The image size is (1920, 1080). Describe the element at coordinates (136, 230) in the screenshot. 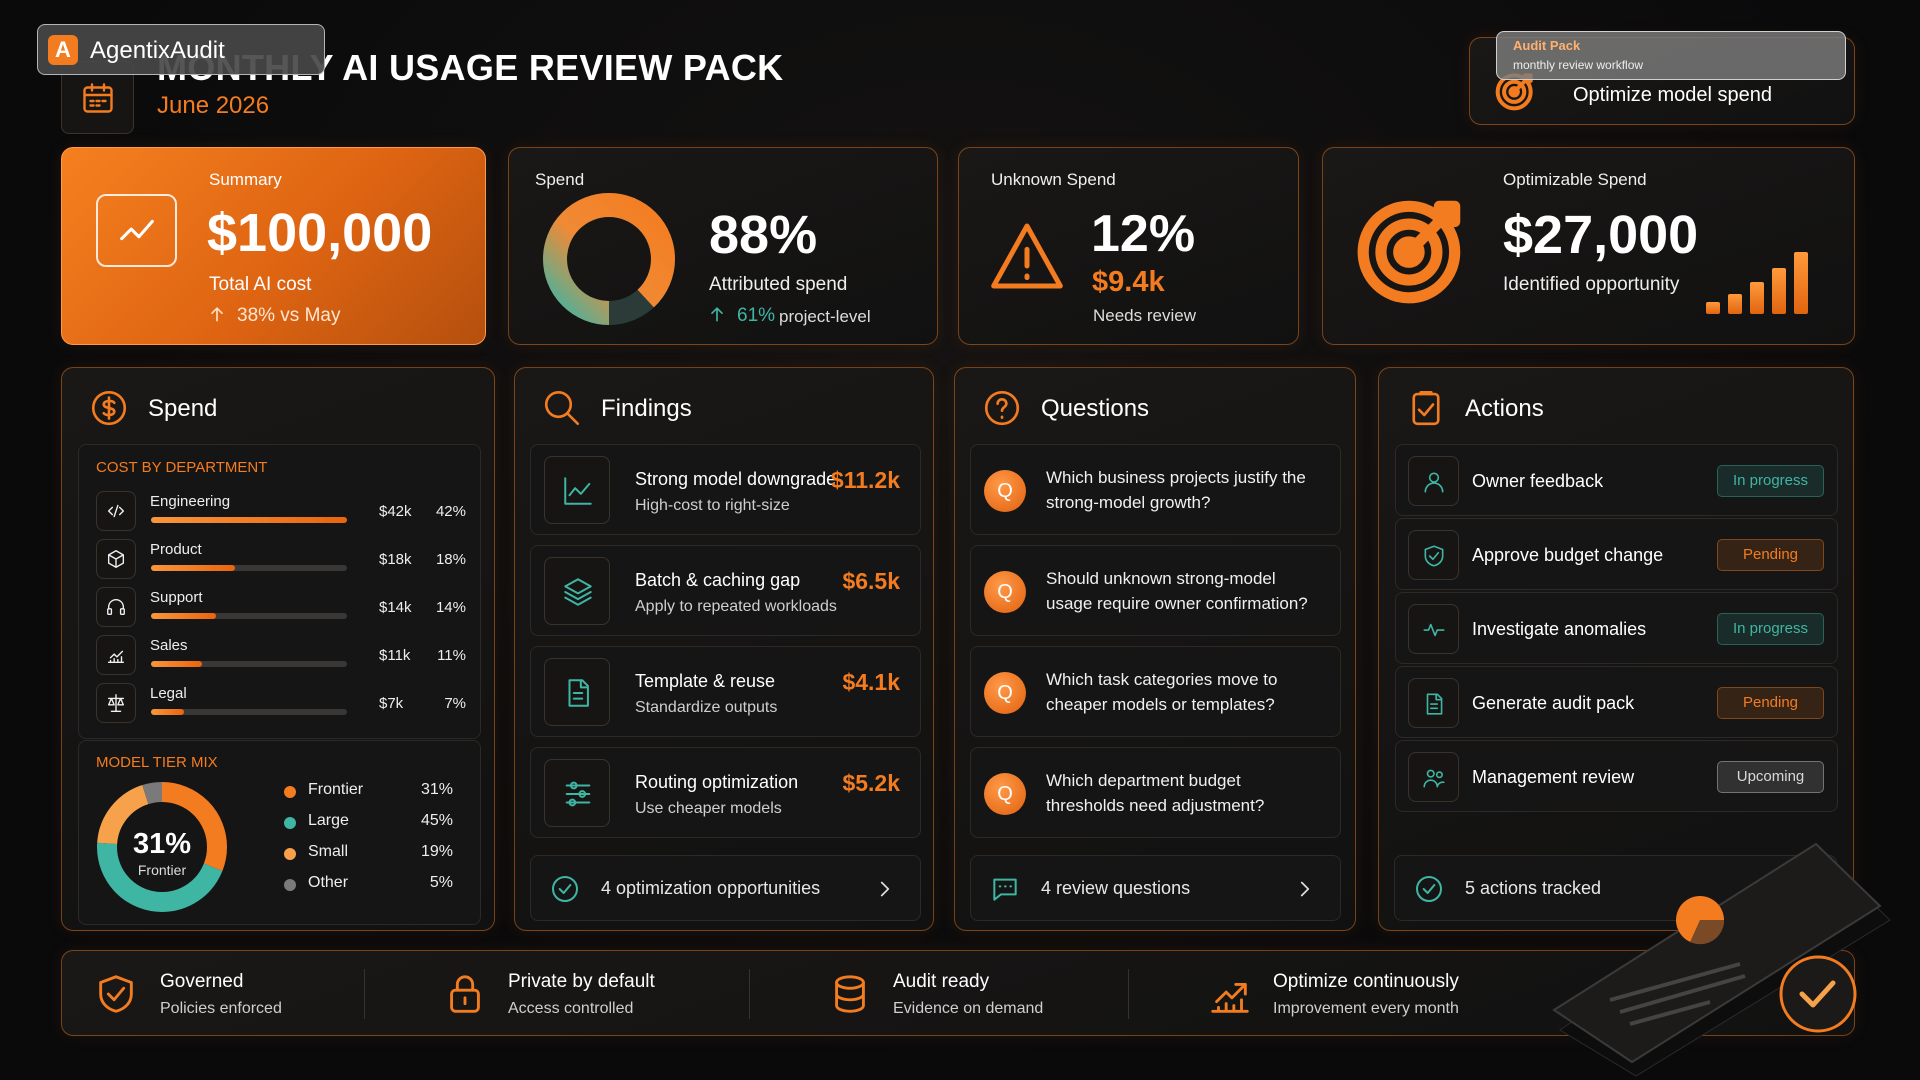

I see `kpi-icon` at that location.